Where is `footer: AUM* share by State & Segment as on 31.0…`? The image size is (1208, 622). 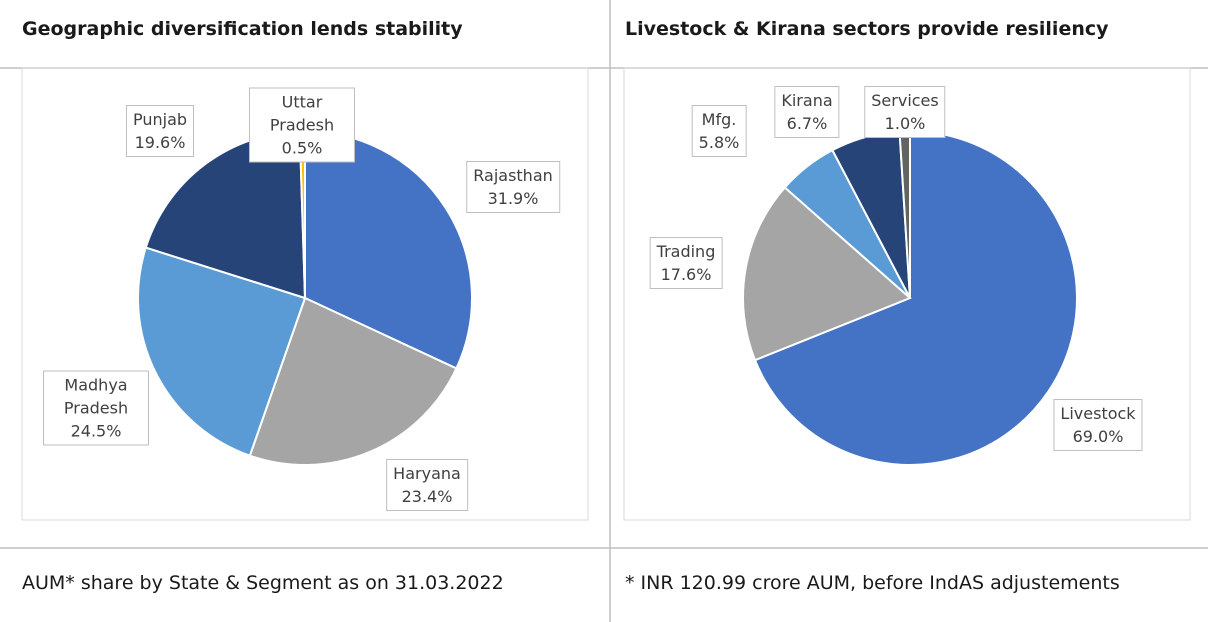
footer: AUM* share by State & Segment as on 31.0… is located at coordinates (263, 583).